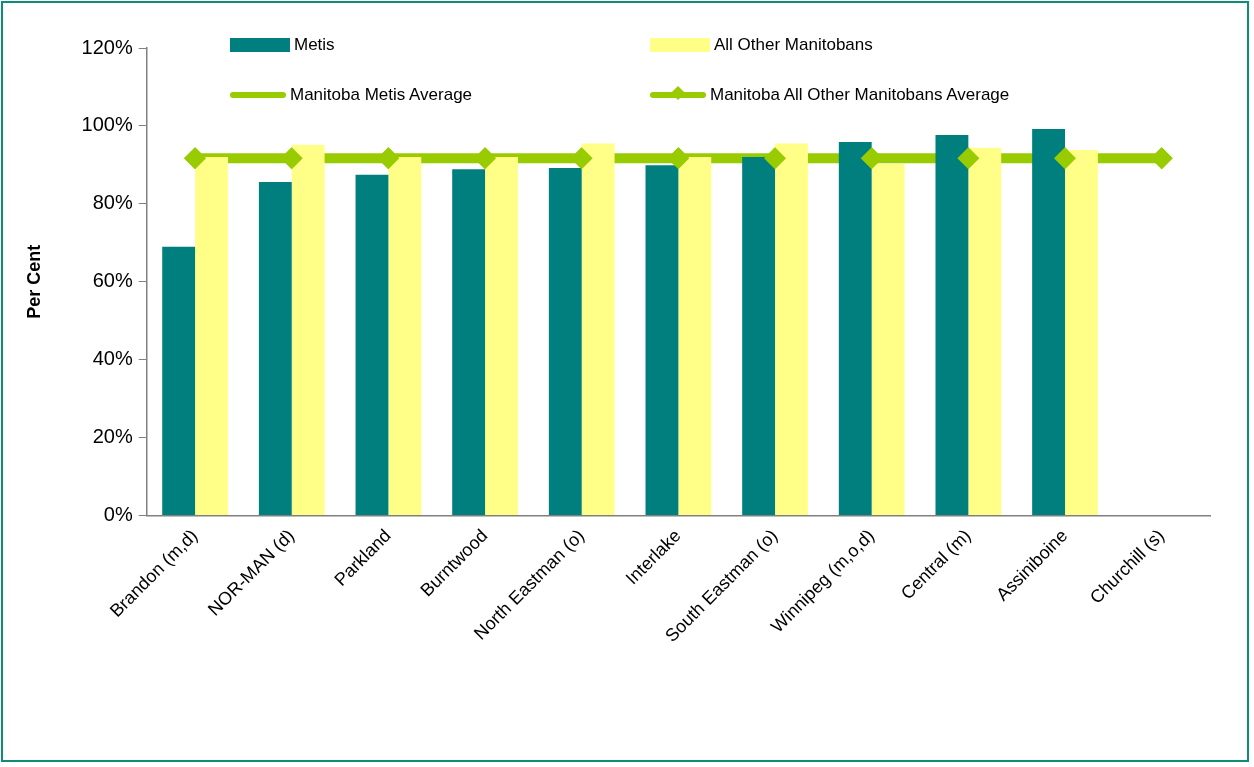  I want to click on legend-label: Manitoba All Other Manitobans Average, so click(860, 95).